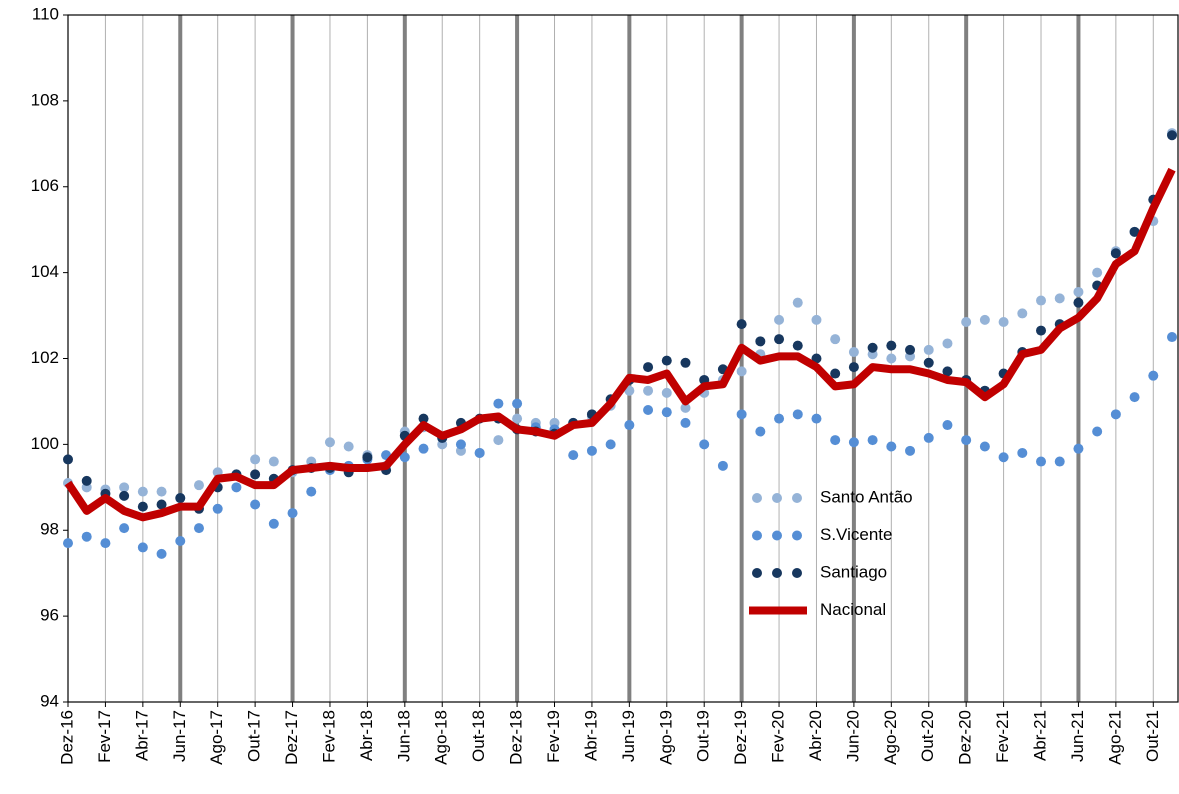  Describe the element at coordinates (852, 736) in the screenshot. I see `x-tick-label: Jun-20` at that location.